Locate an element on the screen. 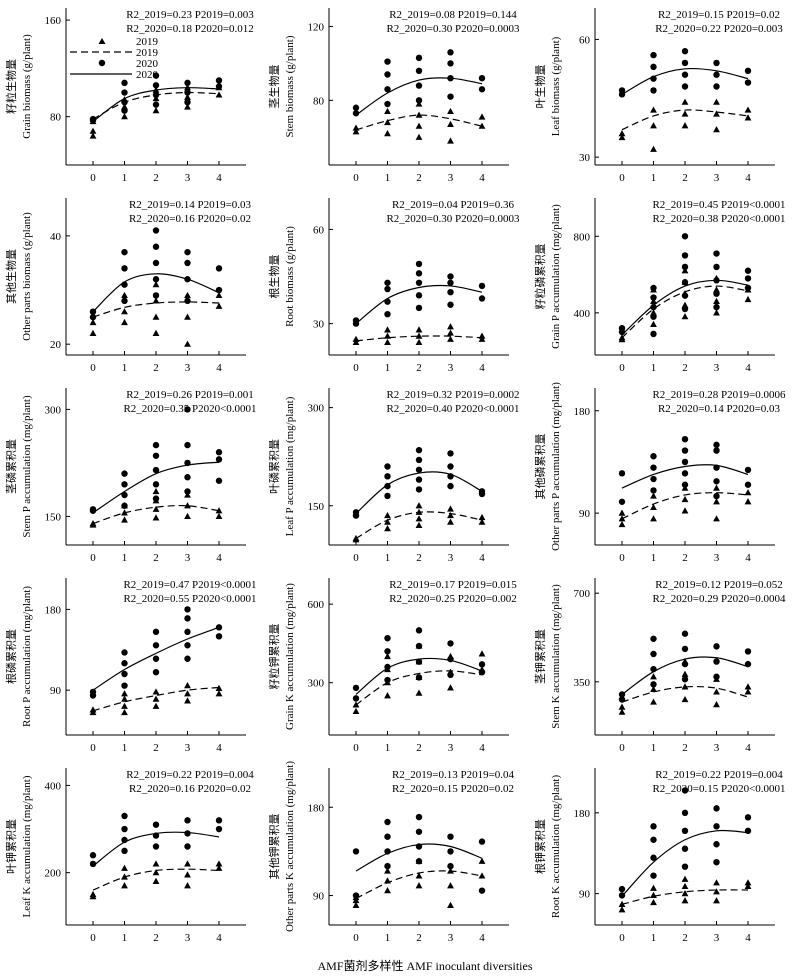 This screenshot has width=800, height=980. fit-line-2019 is located at coordinates (685, 897).